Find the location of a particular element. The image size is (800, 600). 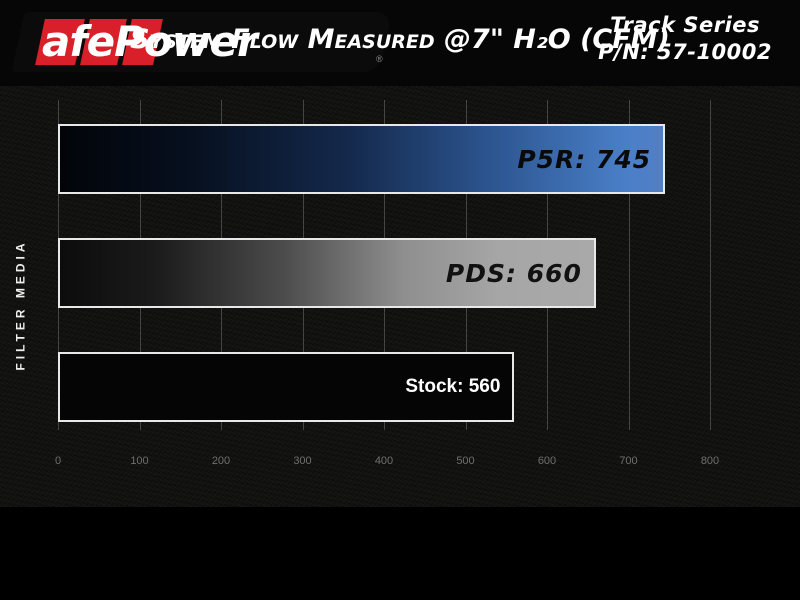

bar-pds: PDS: 660 is located at coordinates (327, 273).